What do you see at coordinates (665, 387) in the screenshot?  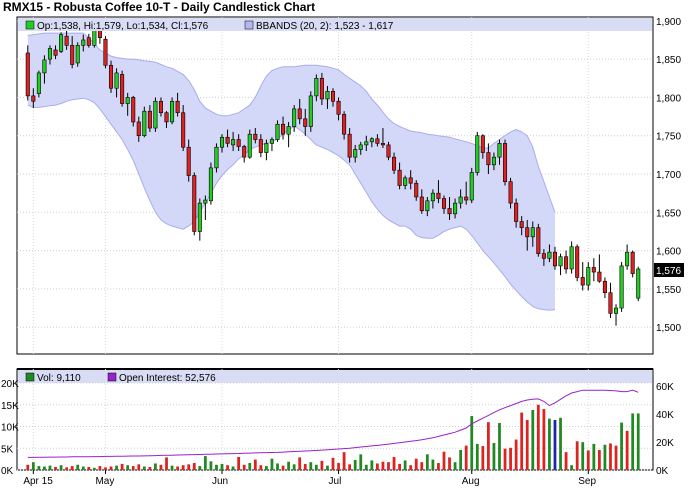 I see `oi-tick-label: 60K` at bounding box center [665, 387].